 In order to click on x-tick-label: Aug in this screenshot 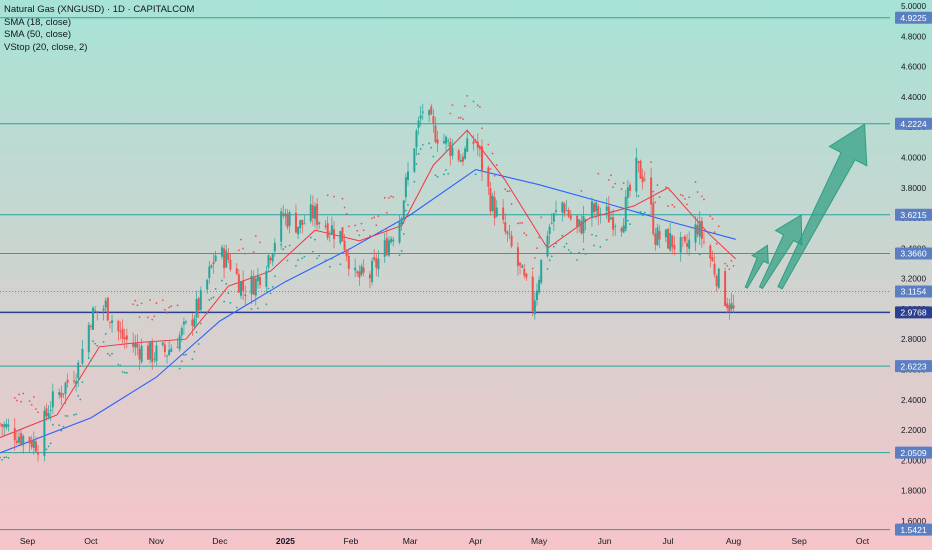, I will do `click(734, 541)`.